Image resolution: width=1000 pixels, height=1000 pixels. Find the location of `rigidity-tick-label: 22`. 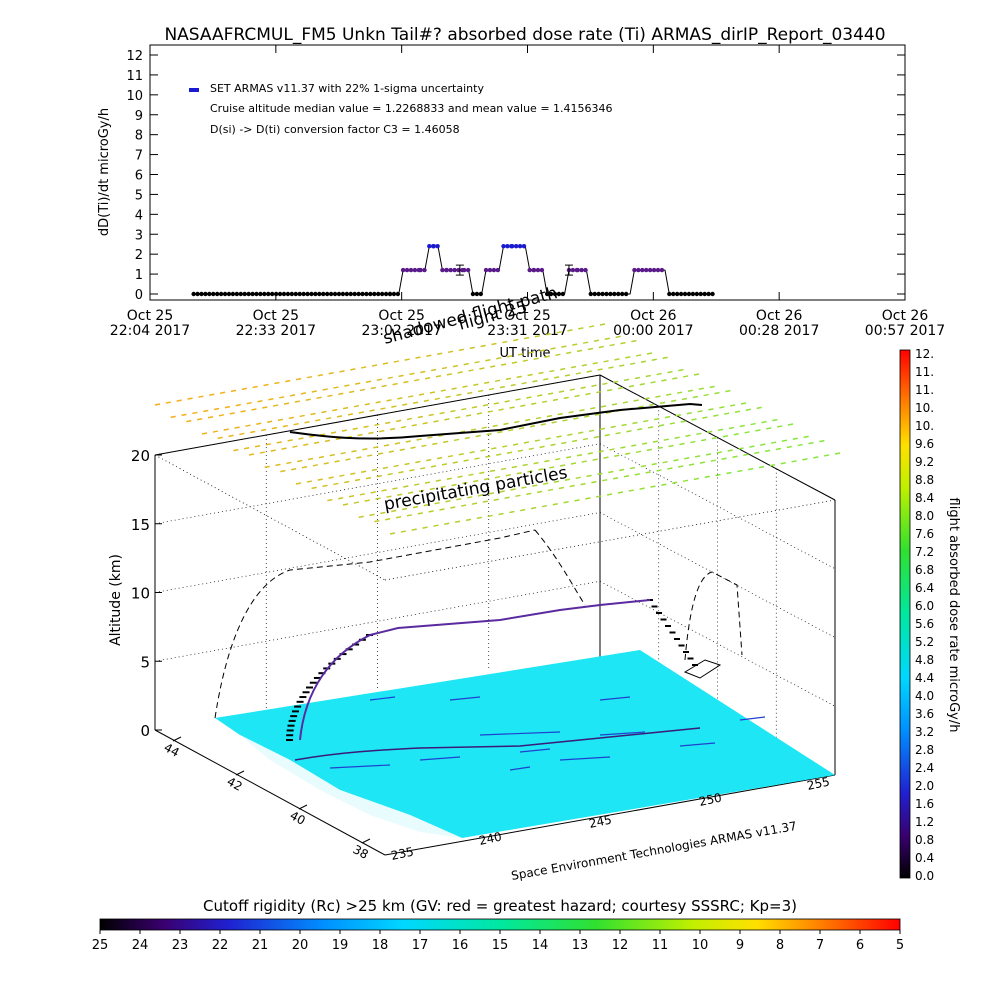

rigidity-tick-label: 22 is located at coordinates (220, 945).